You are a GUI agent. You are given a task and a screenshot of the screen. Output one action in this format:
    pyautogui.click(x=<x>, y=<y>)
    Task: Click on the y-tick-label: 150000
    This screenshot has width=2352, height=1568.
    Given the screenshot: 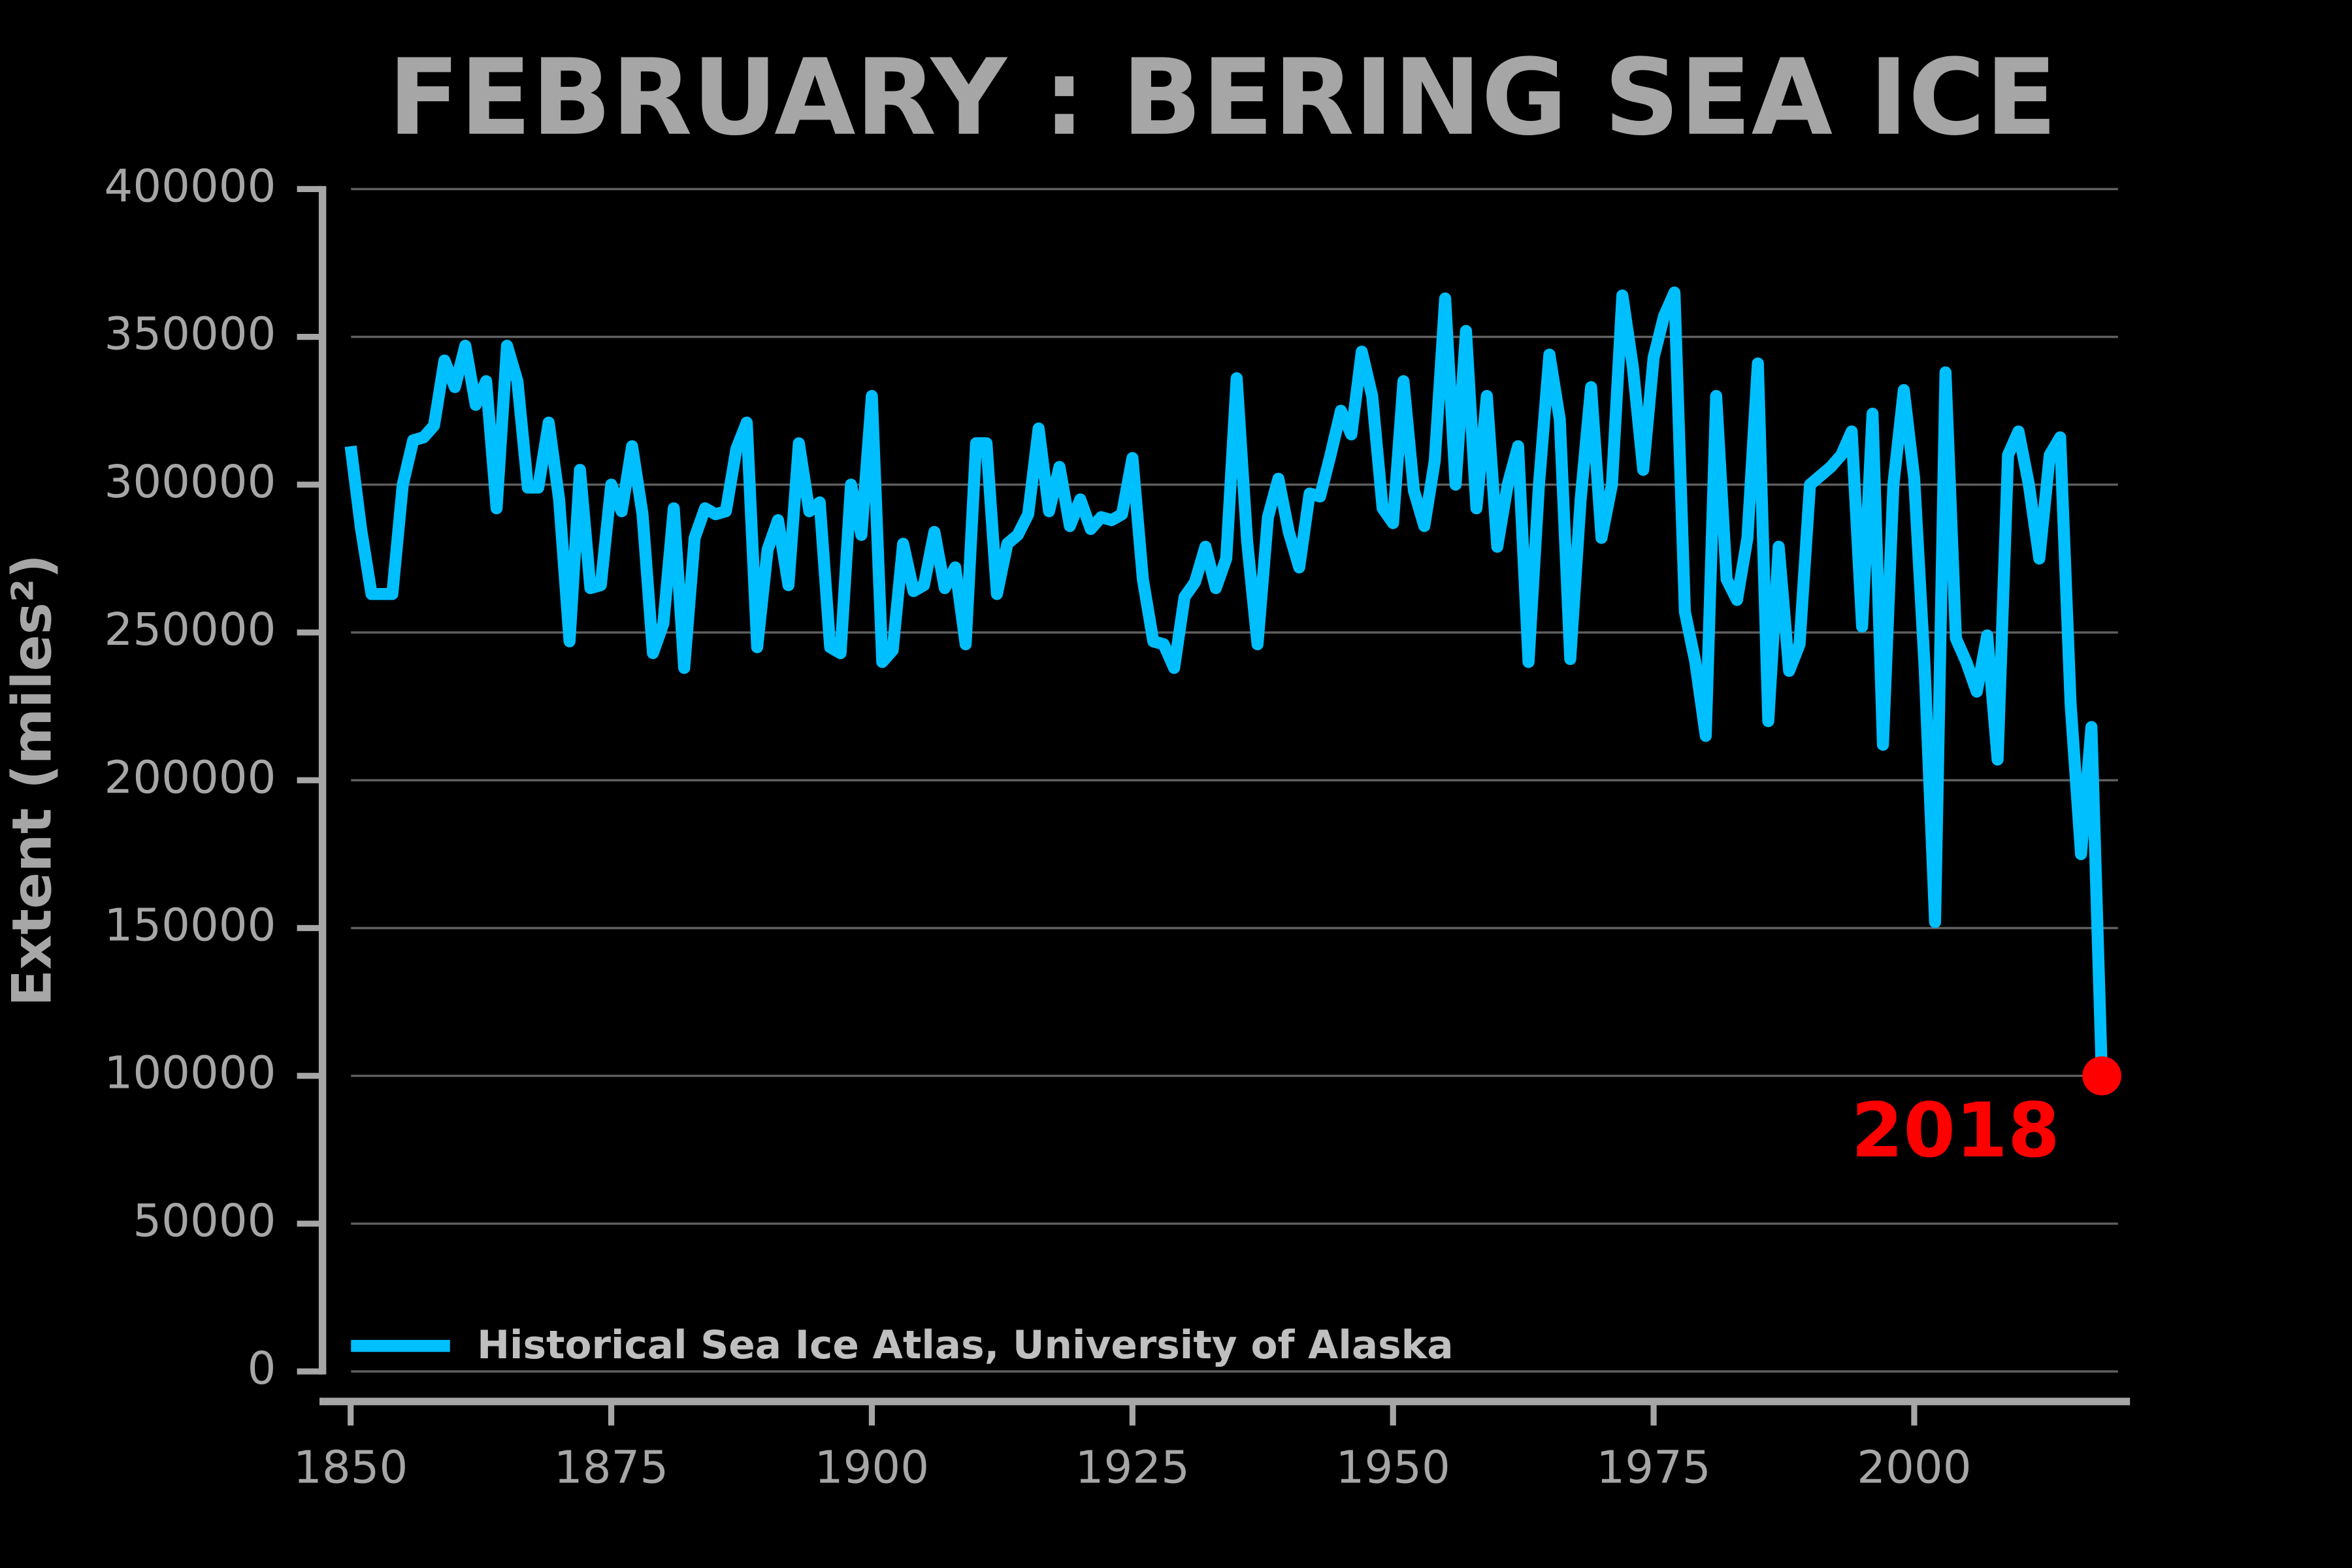 What is the action you would take?
    pyautogui.click(x=190, y=926)
    